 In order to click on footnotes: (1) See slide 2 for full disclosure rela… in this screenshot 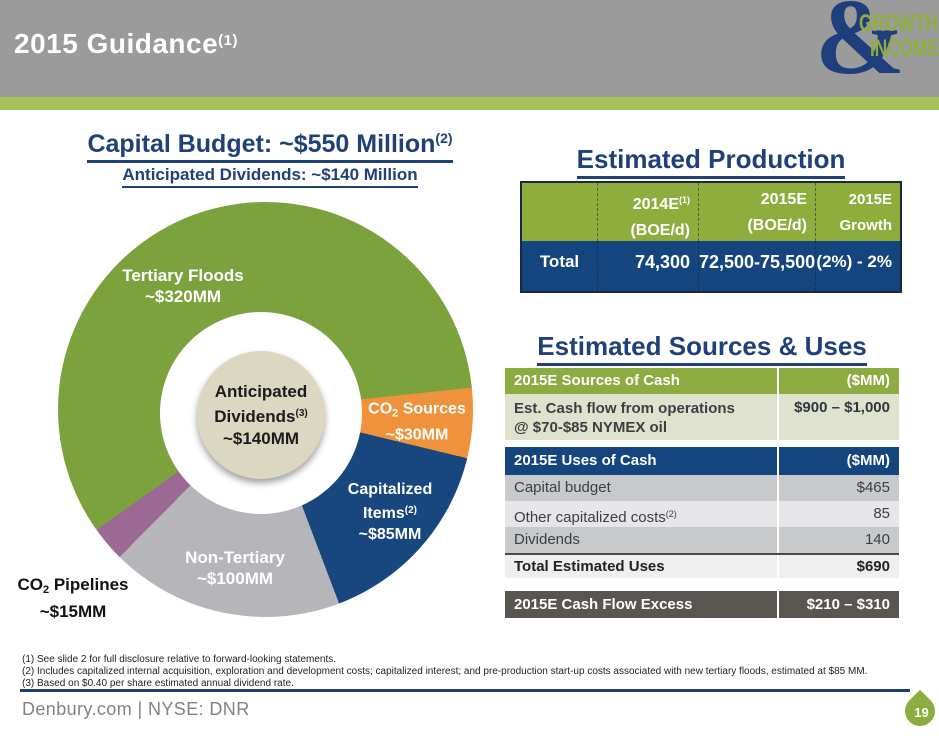, I will do `click(472, 672)`.